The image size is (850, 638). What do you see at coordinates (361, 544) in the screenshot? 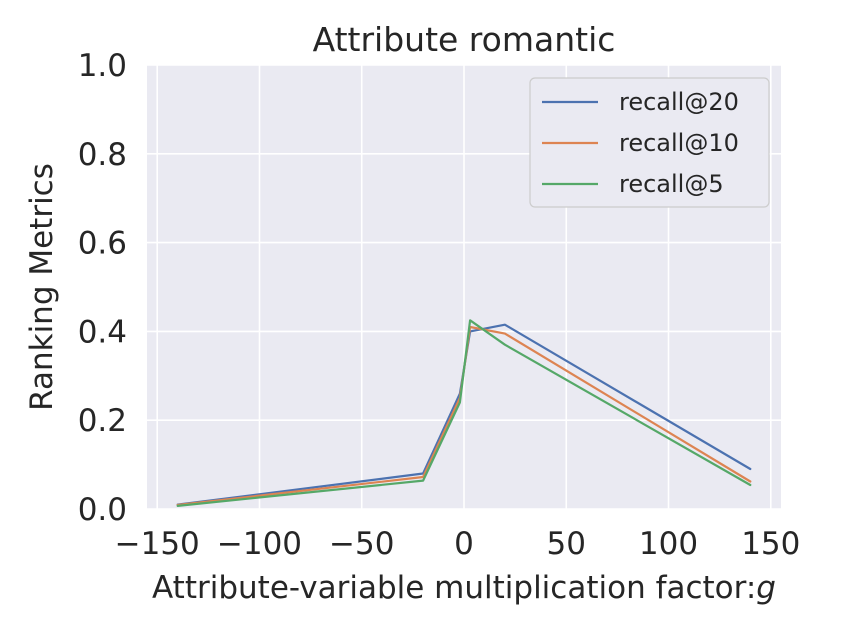
I see `x-tick-label: −50` at bounding box center [361, 544].